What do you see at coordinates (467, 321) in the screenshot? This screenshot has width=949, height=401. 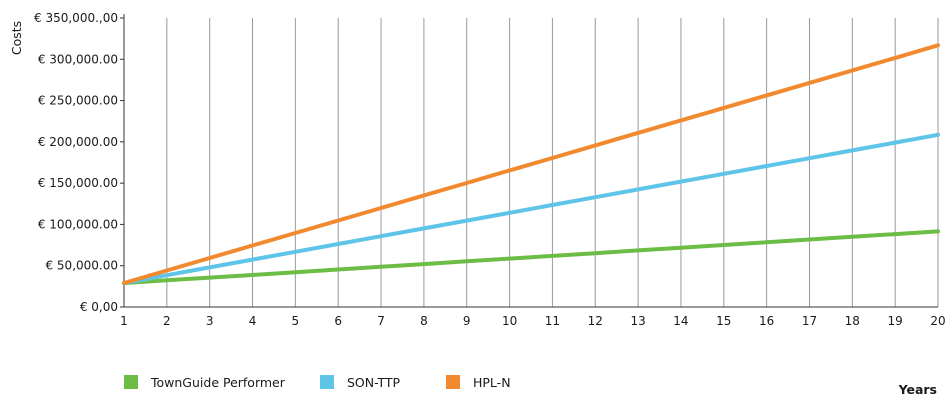 I see `x-tick-label: 9` at bounding box center [467, 321].